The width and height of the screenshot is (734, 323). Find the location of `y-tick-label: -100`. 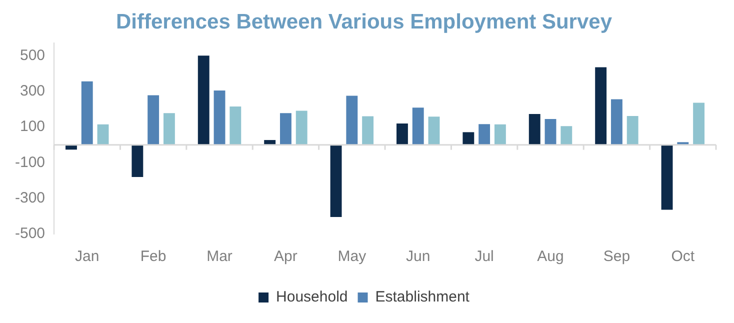

y-tick-label: -100 is located at coordinates (30, 162).